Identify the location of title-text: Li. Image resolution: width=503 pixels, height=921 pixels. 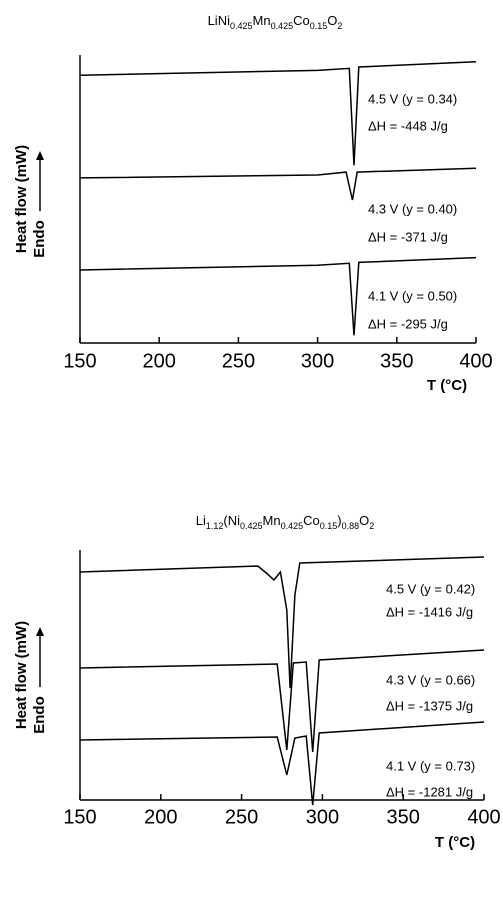
(201, 520).